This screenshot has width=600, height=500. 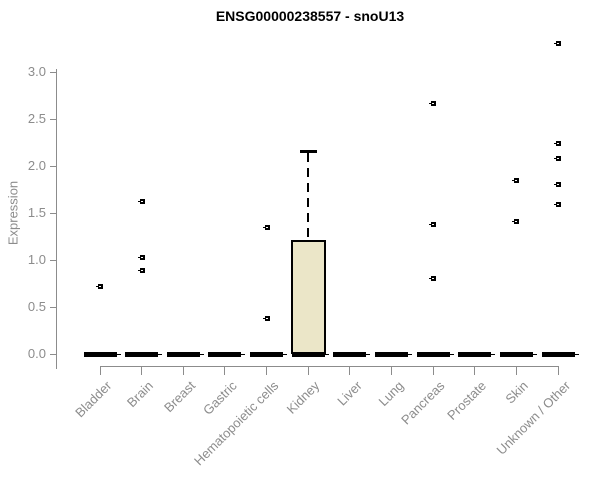 I want to click on x-axis-label: Lung, so click(x=391, y=394).